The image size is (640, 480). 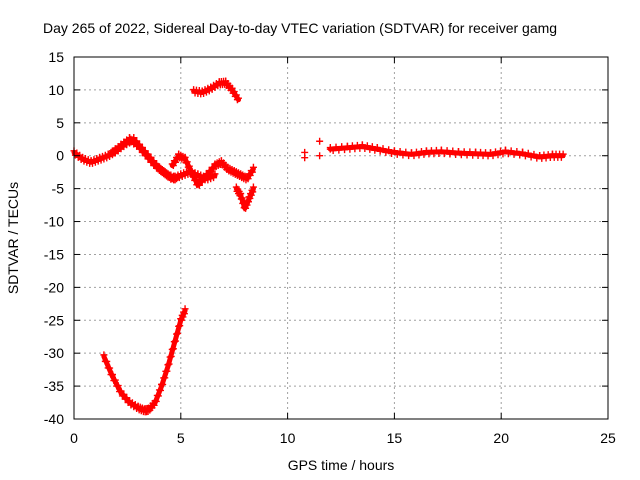 I want to click on series-arc-mid-cluster, so click(x=212, y=169).